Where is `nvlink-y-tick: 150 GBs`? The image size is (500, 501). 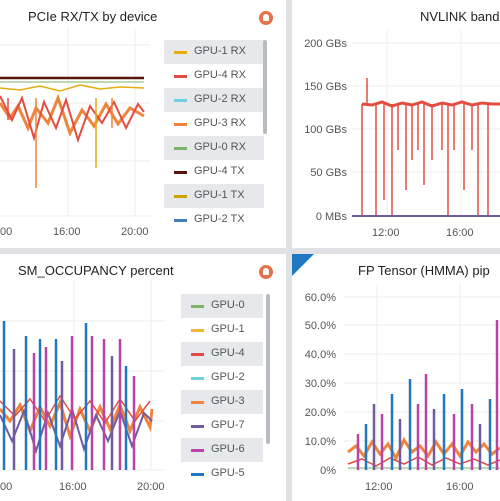 nvlink-y-tick: 150 GBs is located at coordinates (325, 87).